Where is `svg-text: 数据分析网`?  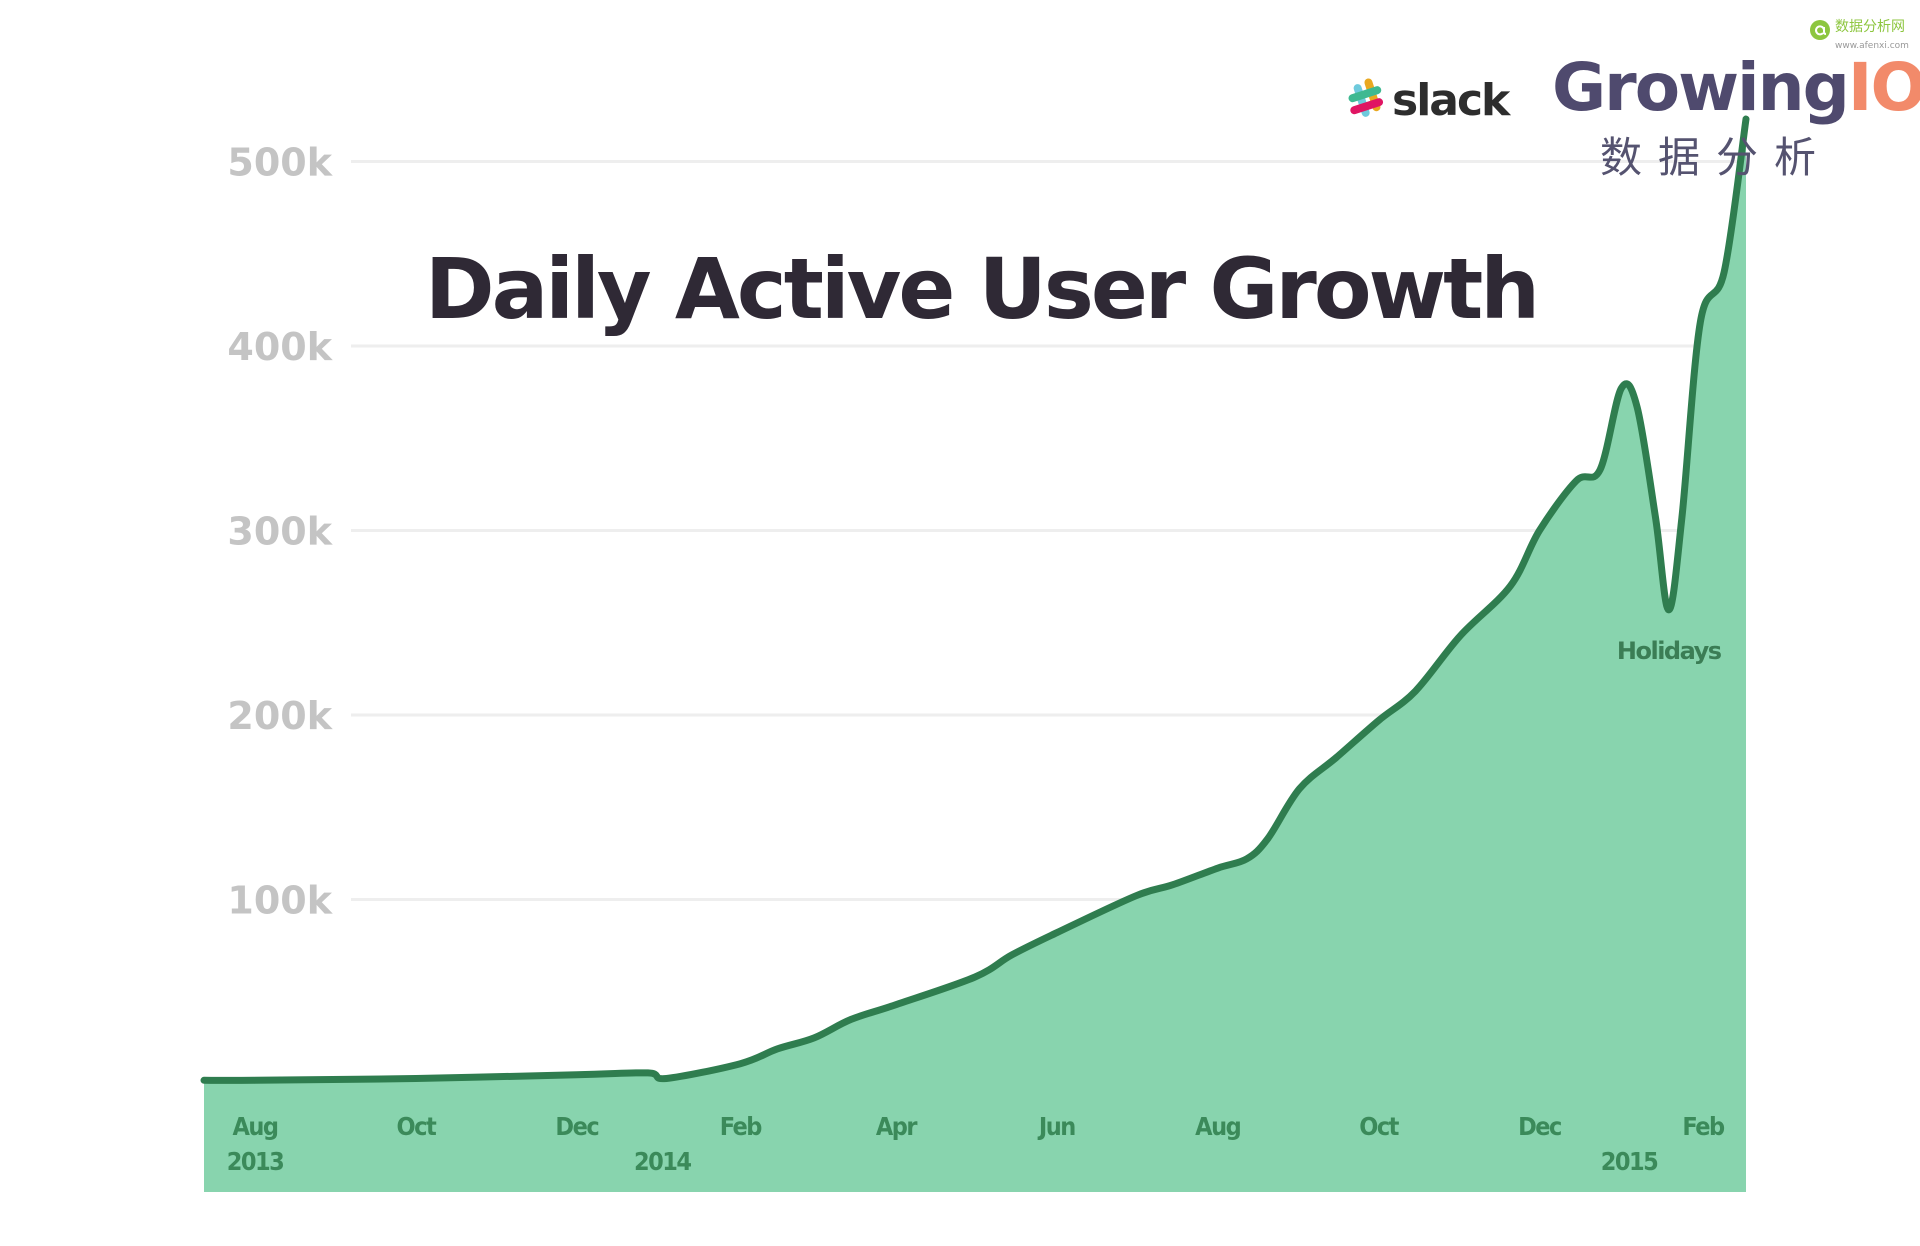 svg-text: 数据分析网 is located at coordinates (1870, 27).